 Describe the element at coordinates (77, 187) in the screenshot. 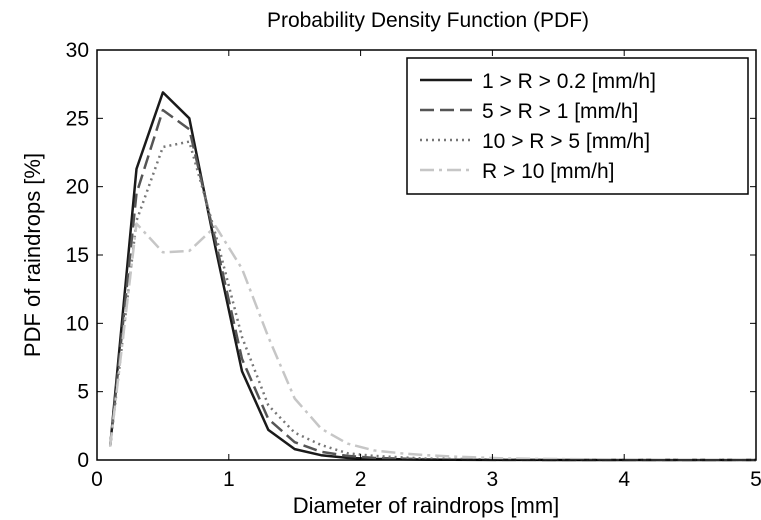

I see `y-tick-label: 20` at that location.